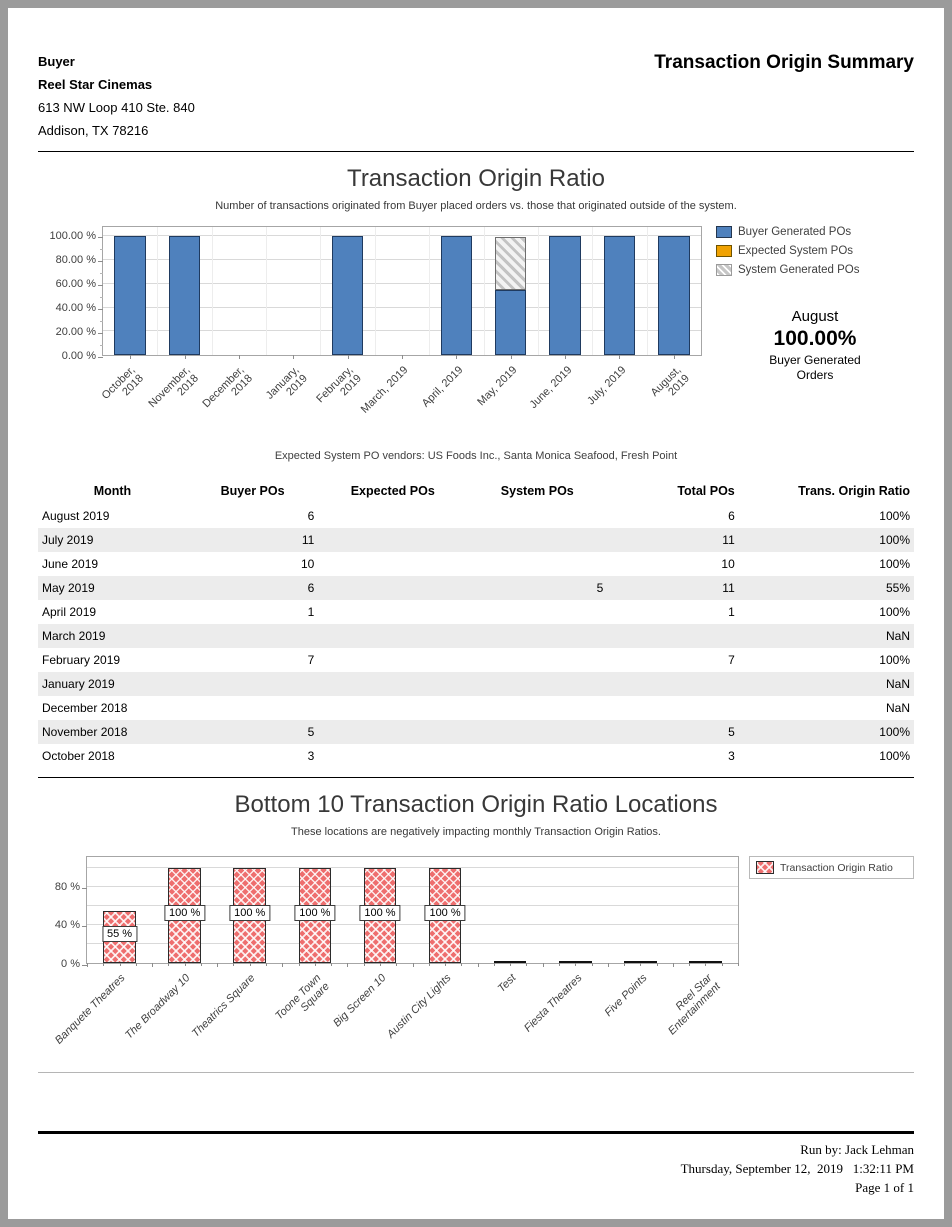 This screenshot has width=952, height=1227. Describe the element at coordinates (75, 283) in the screenshot. I see `y-tick-label: 60.00 %` at that location.